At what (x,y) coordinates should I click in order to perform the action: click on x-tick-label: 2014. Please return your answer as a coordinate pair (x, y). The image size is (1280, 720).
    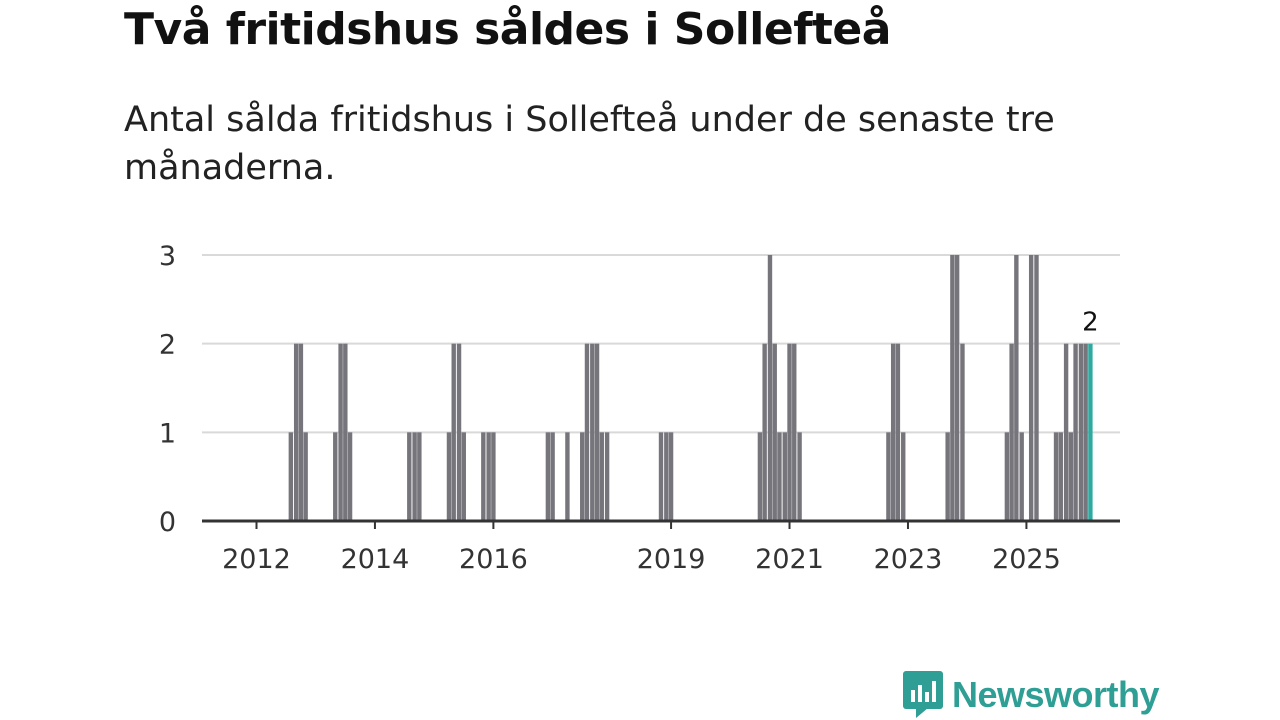
    Looking at the image, I should click on (375, 559).